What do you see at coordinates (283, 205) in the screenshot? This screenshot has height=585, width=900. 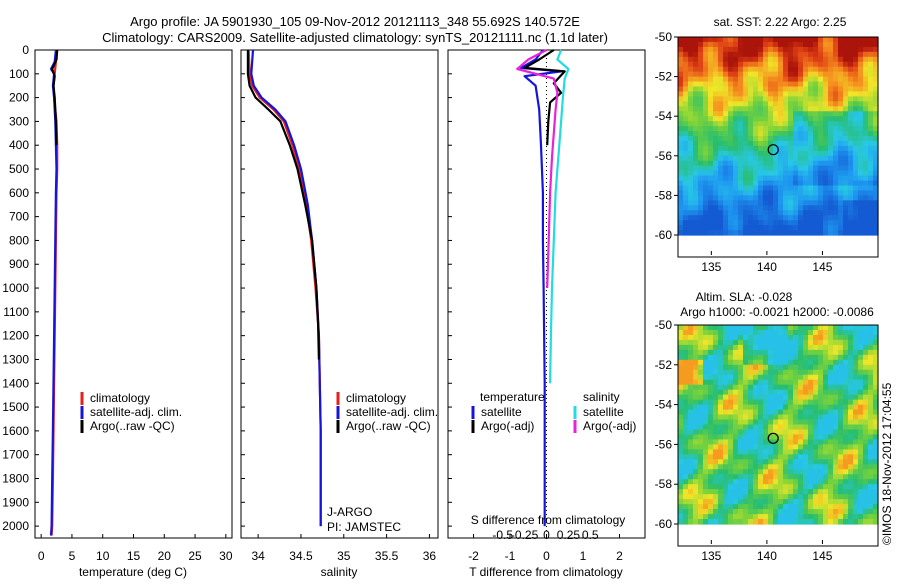 I see `series-line-argo` at bounding box center [283, 205].